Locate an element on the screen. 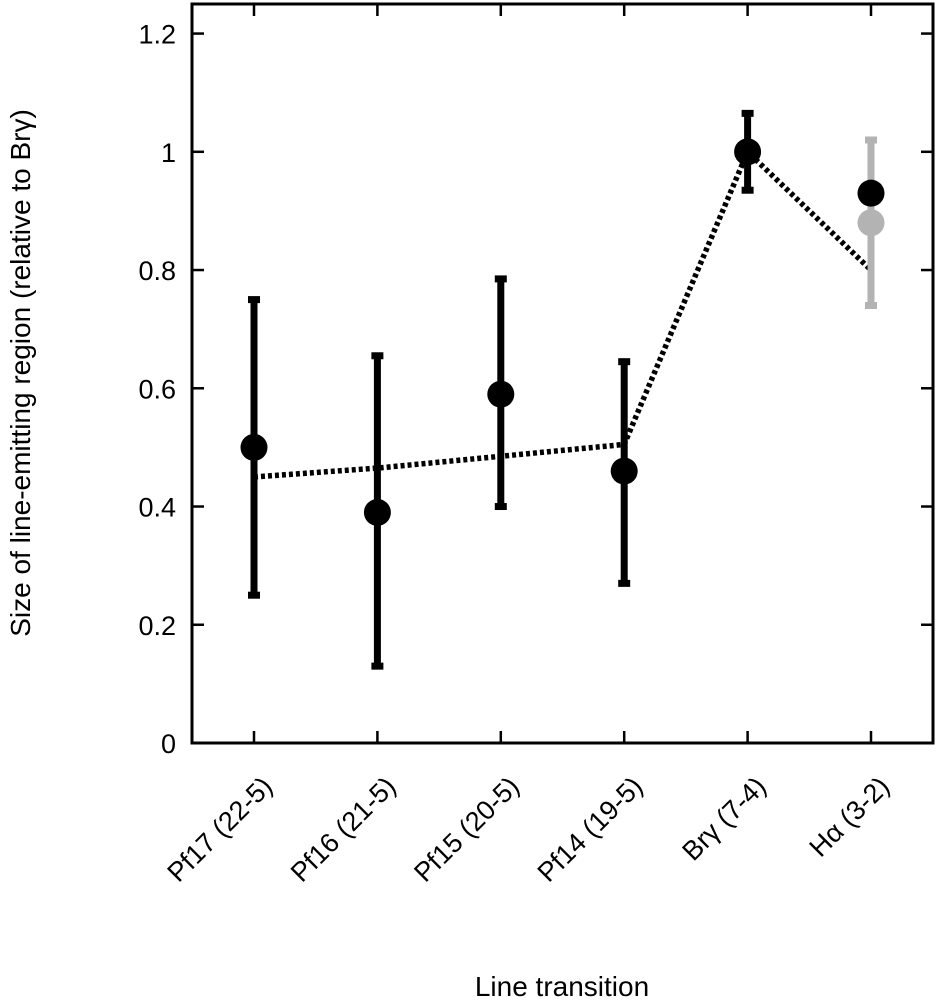  y-tick-label: 0.4 is located at coordinates (157, 508).